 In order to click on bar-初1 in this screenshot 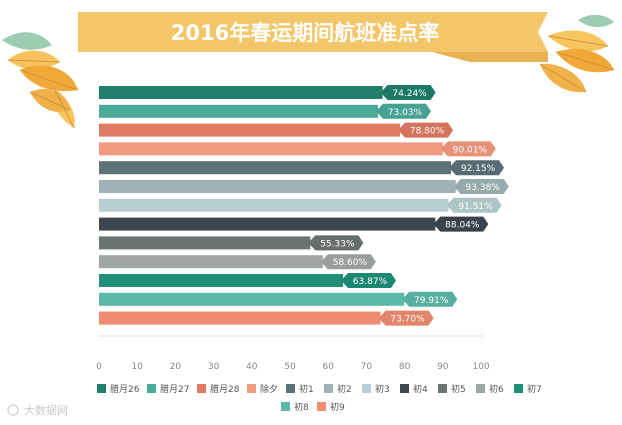, I will do `click(275, 168)`.